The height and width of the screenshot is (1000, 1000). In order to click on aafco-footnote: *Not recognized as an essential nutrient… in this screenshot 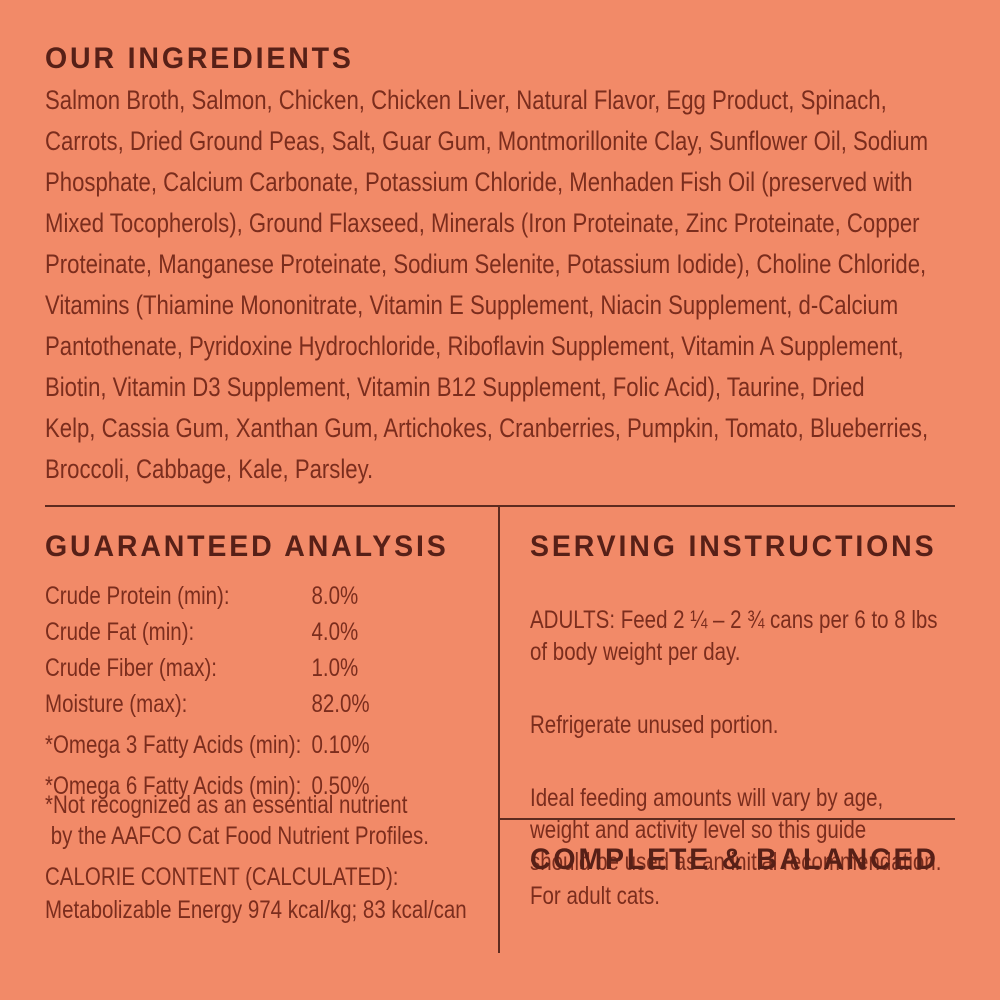, I will do `click(237, 820)`.